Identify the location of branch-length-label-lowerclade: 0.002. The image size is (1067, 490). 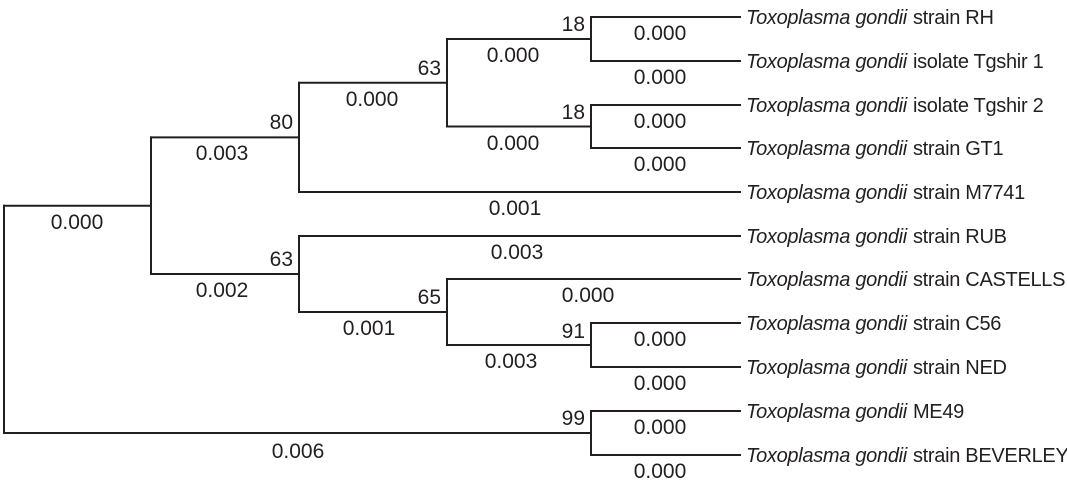
(222, 290).